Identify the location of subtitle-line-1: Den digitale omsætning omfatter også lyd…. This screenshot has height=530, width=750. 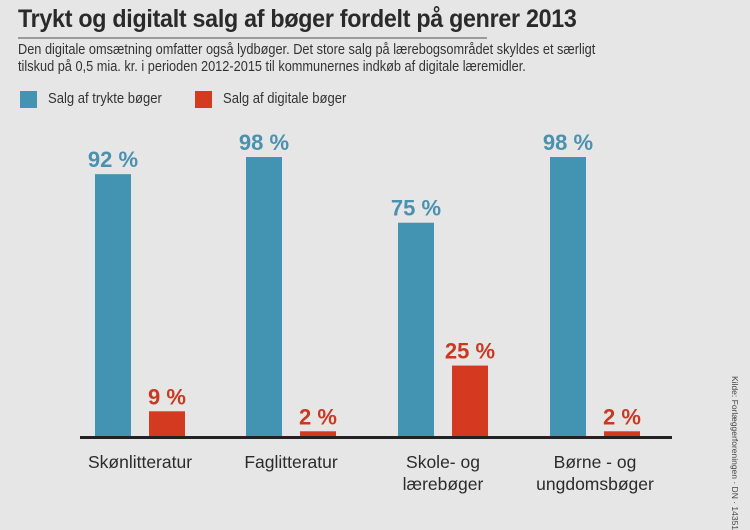
(307, 50).